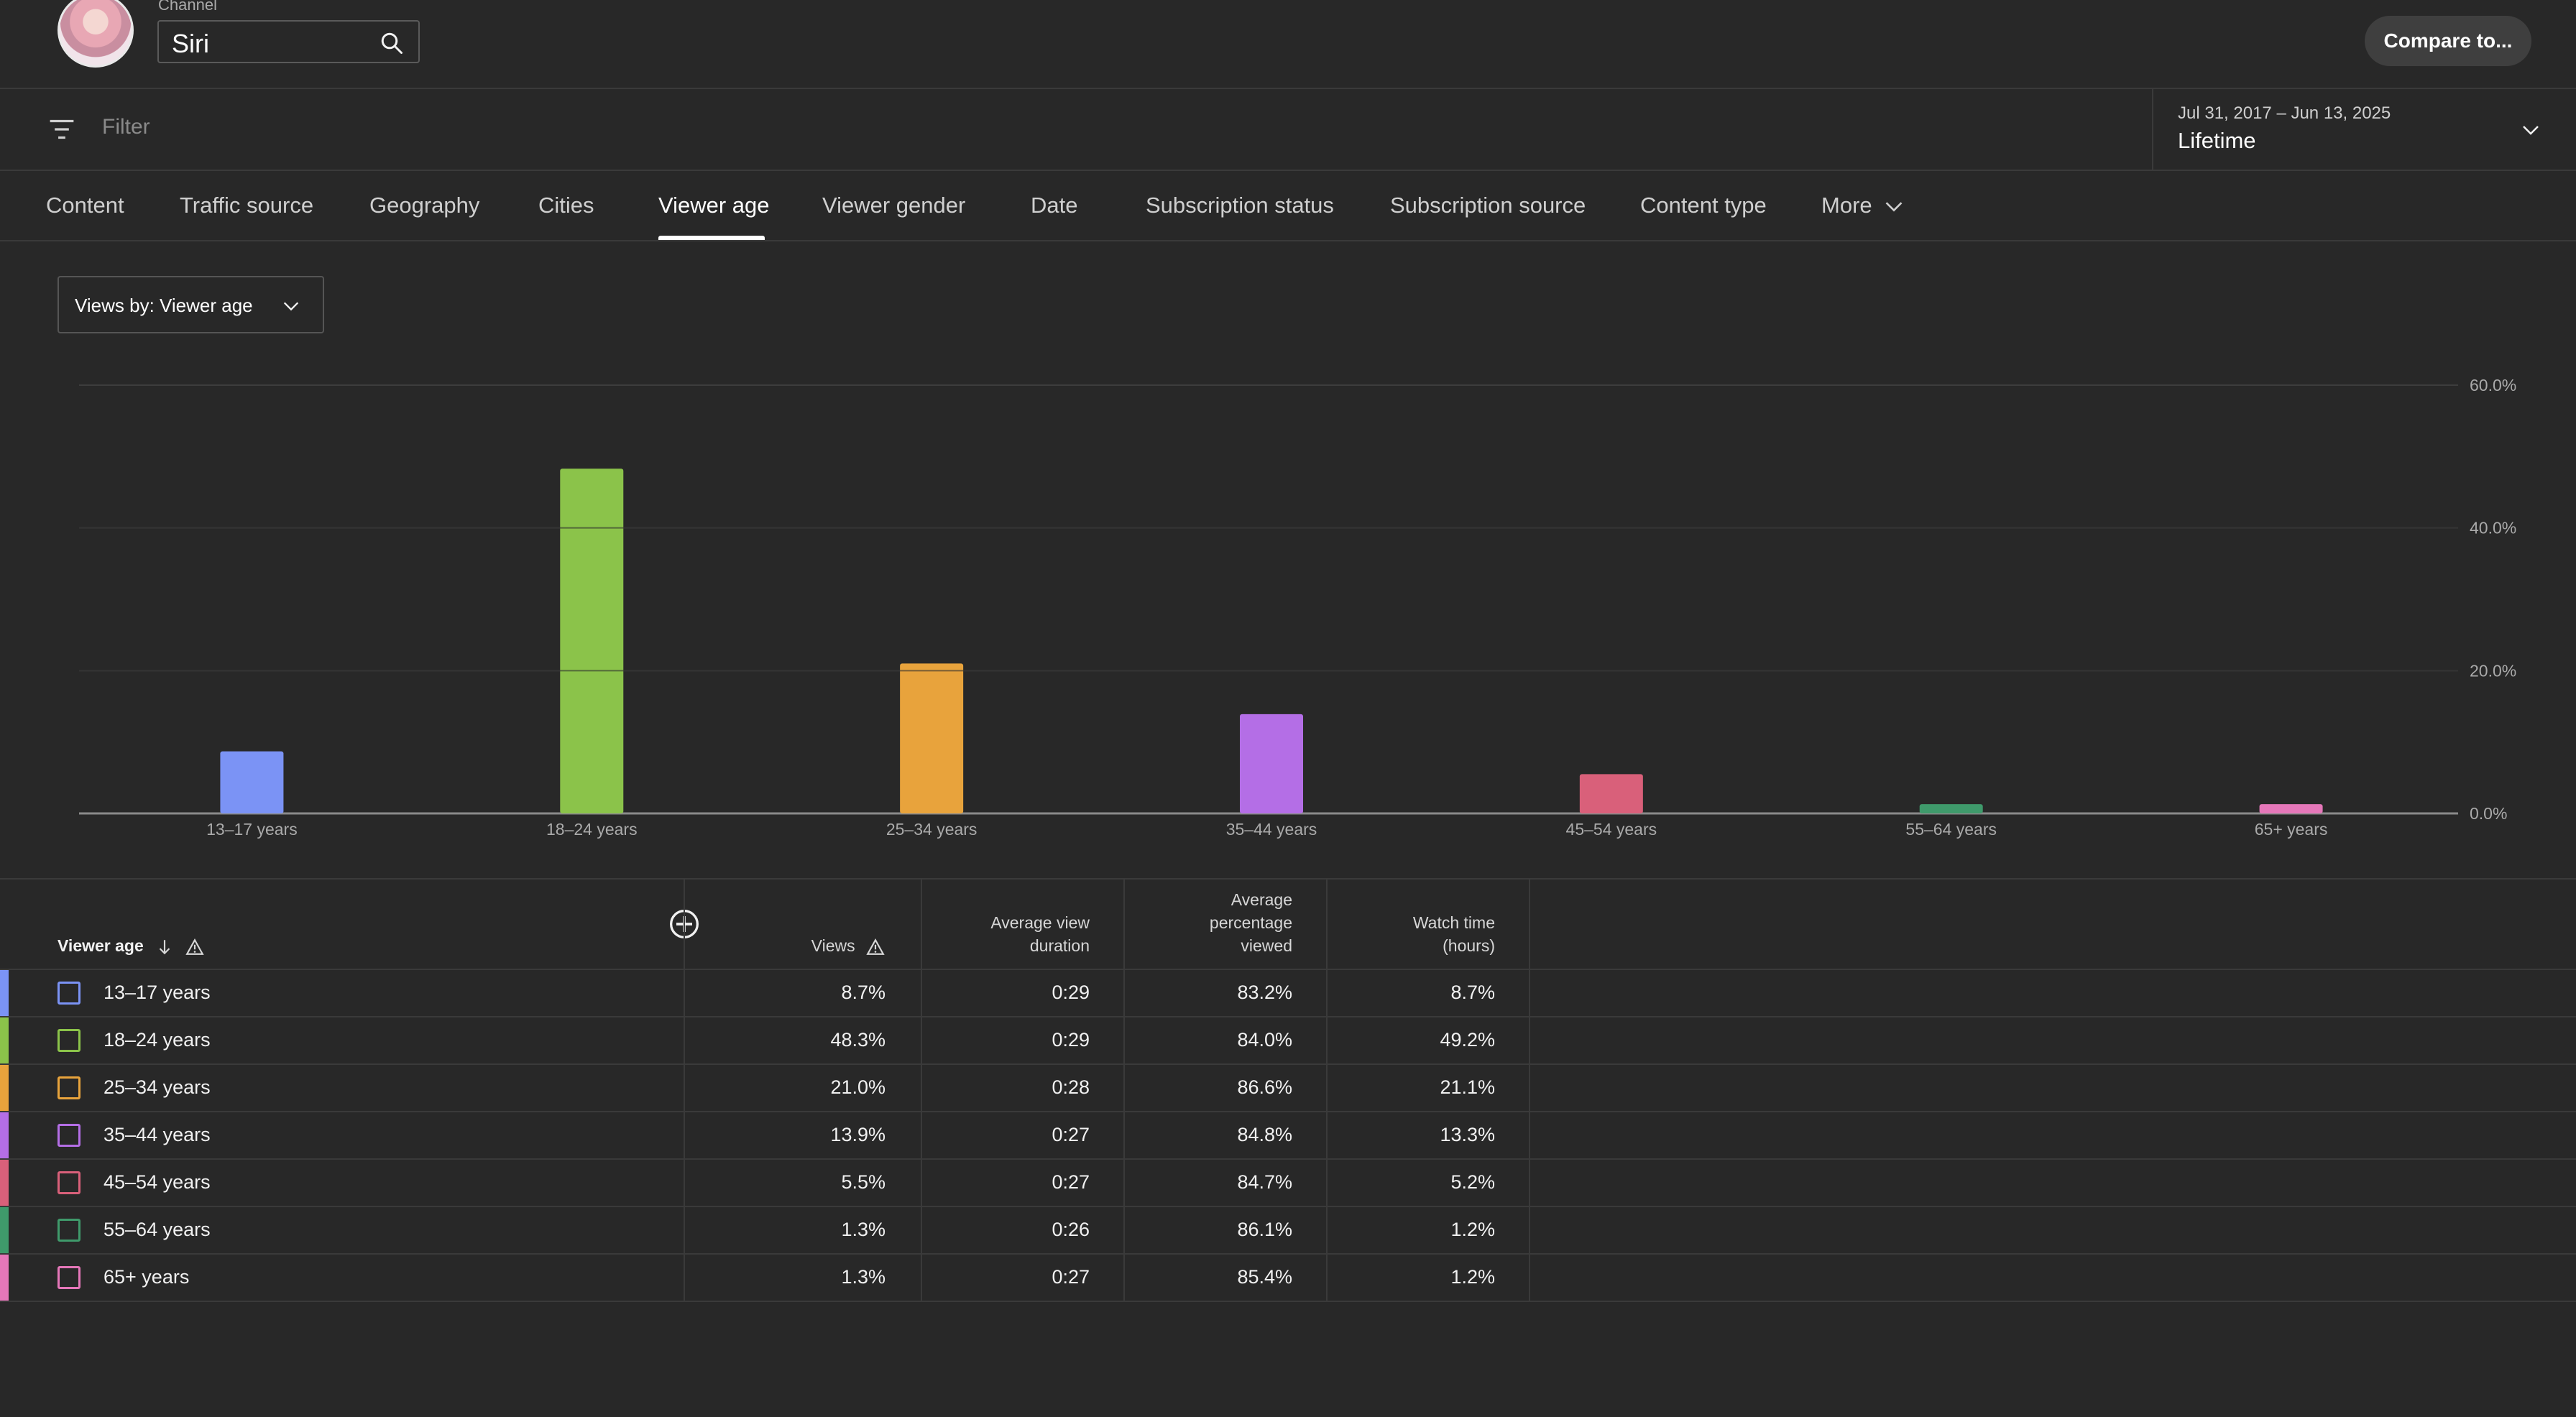 This screenshot has height=1417, width=2576. What do you see at coordinates (1264, 1277) in the screenshot?
I see `cell-apv: 85.4%` at bounding box center [1264, 1277].